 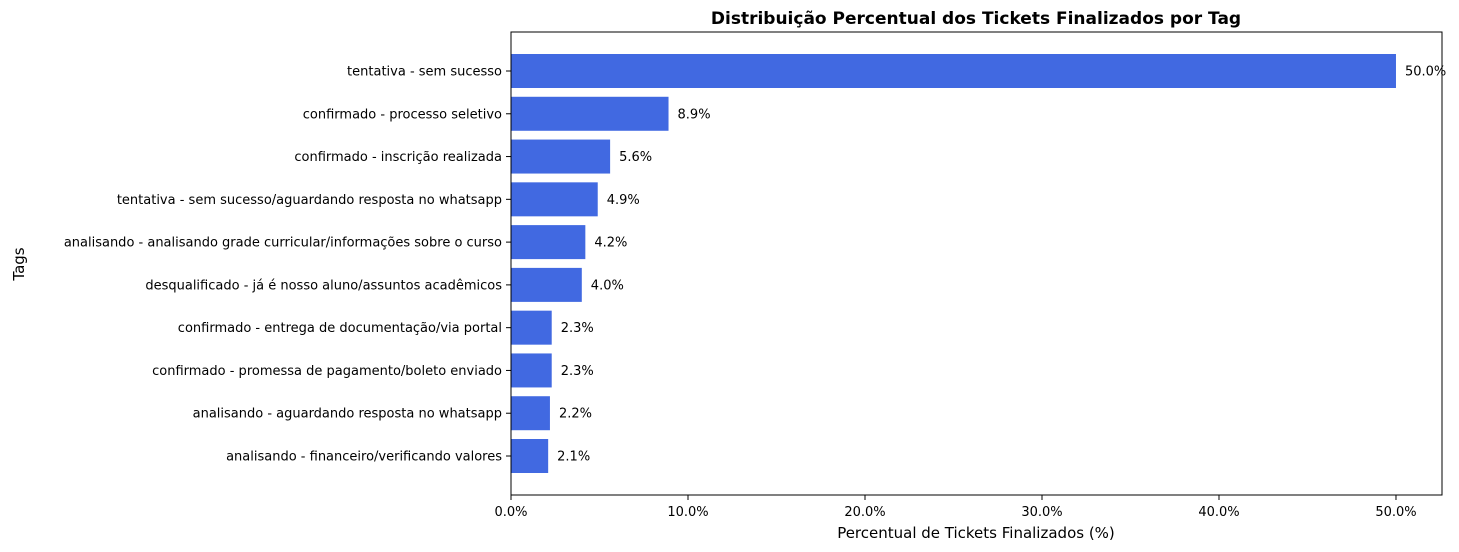 What do you see at coordinates (687, 512) in the screenshot?
I see `x-tick-label: 10.0%` at bounding box center [687, 512].